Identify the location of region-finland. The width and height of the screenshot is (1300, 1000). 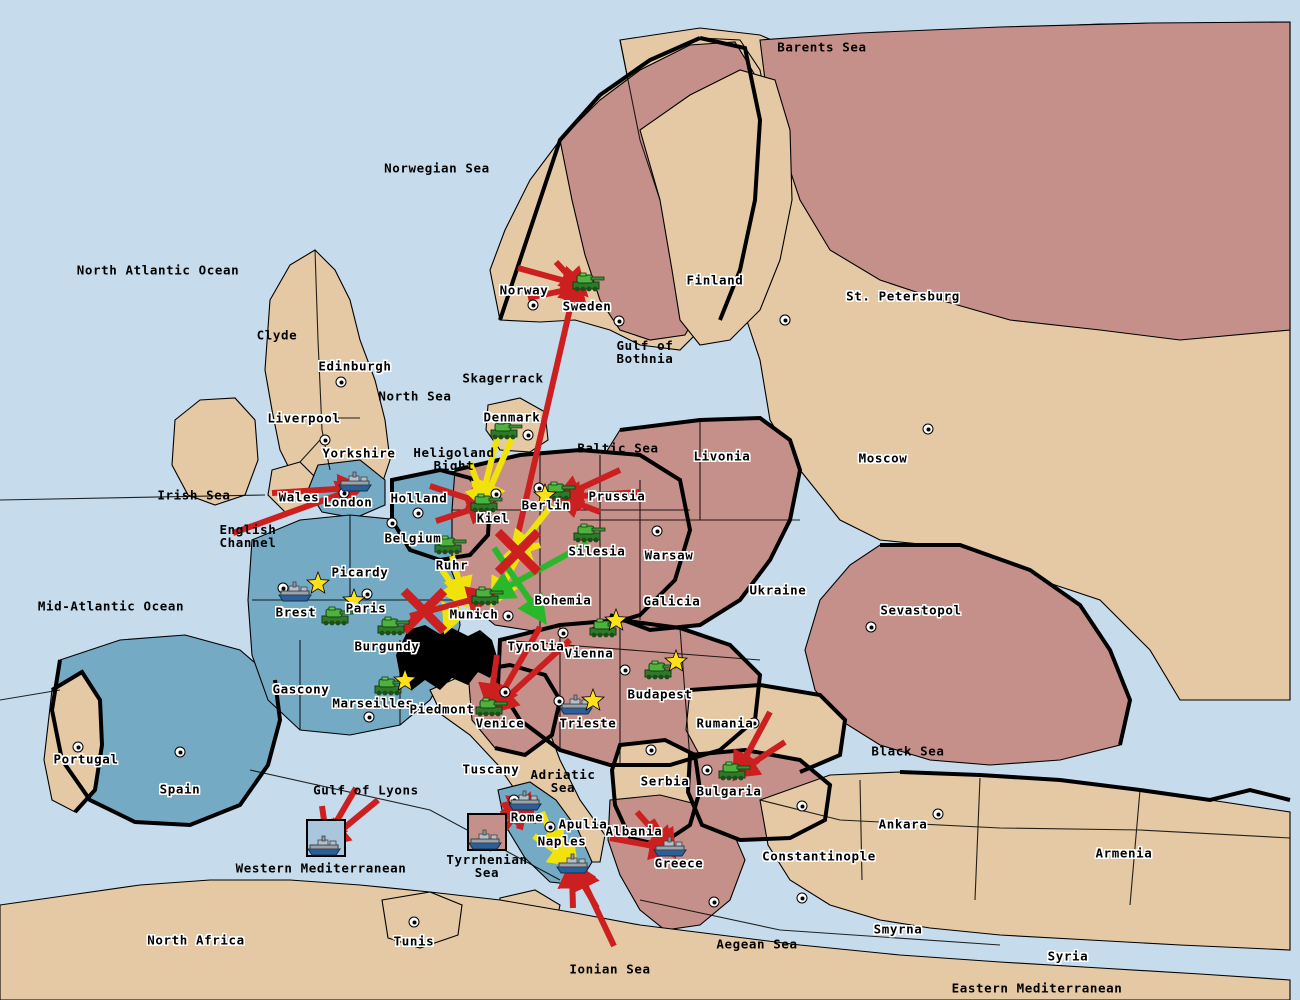
(716, 207).